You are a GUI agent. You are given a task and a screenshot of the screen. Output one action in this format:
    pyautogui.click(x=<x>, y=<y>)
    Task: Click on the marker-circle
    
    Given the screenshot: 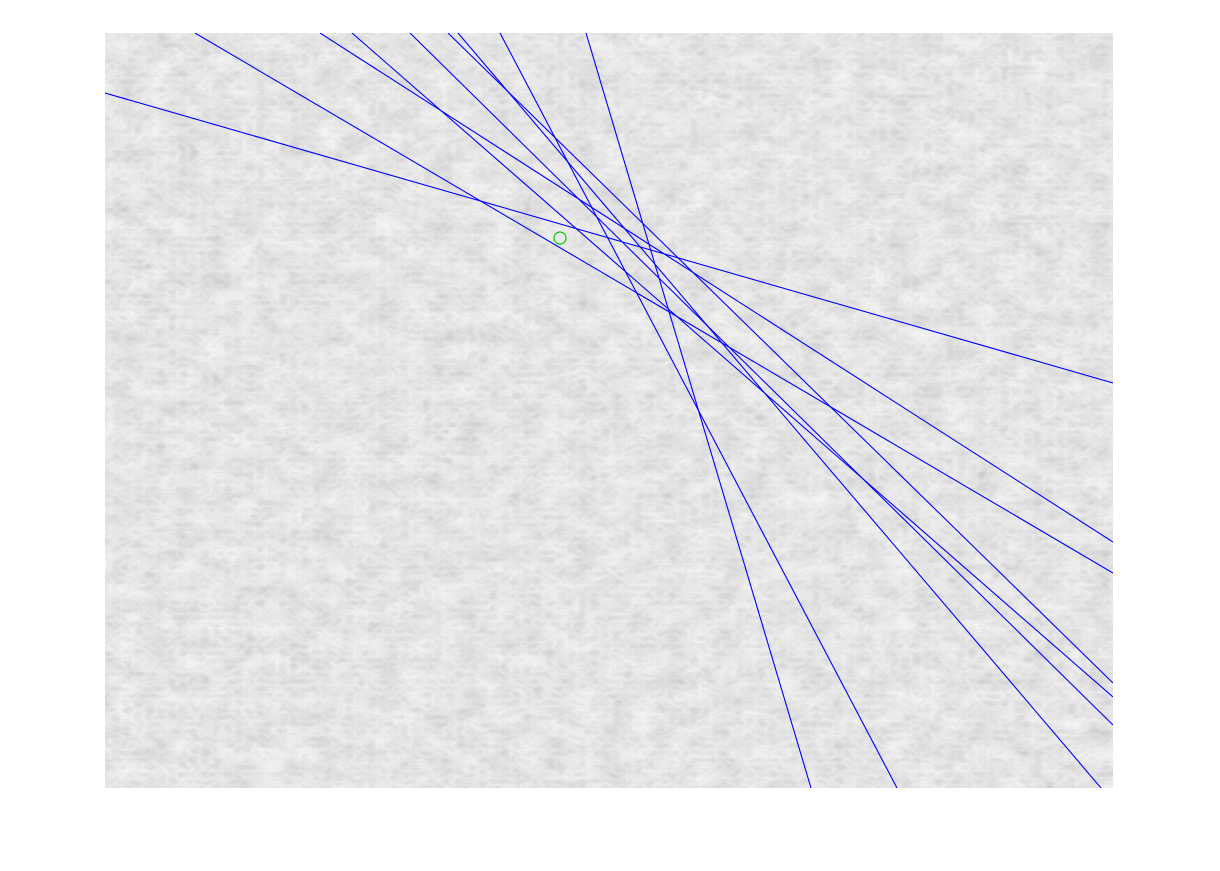 What is the action you would take?
    pyautogui.click(x=560, y=238)
    